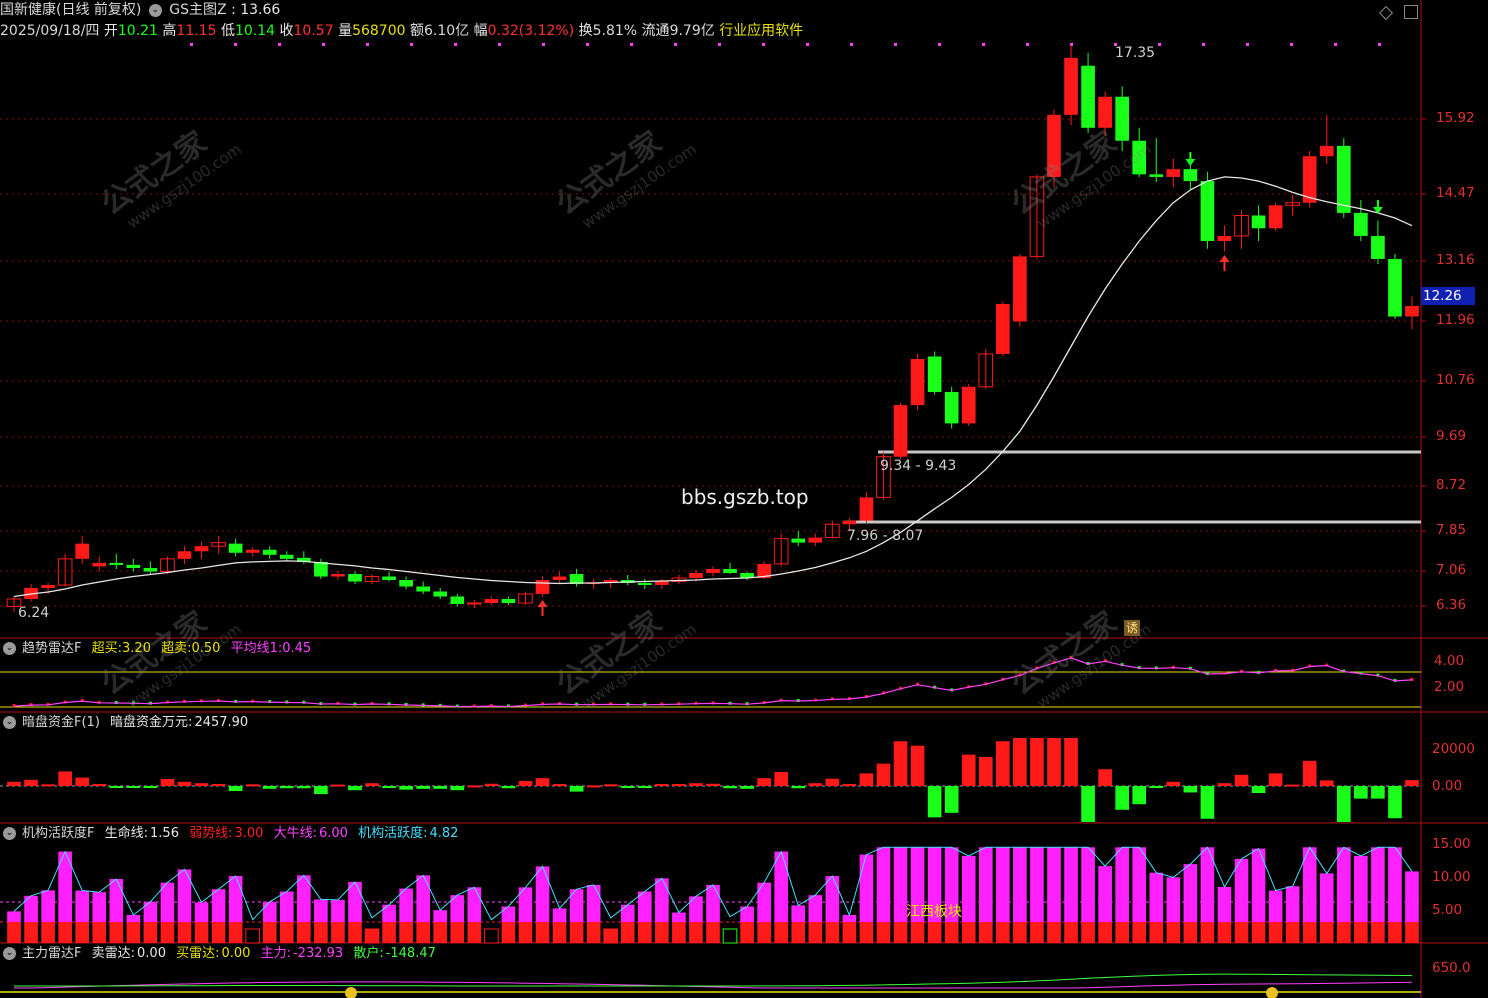  I want to click on panel3-ytick: 15.00, so click(1451, 844).